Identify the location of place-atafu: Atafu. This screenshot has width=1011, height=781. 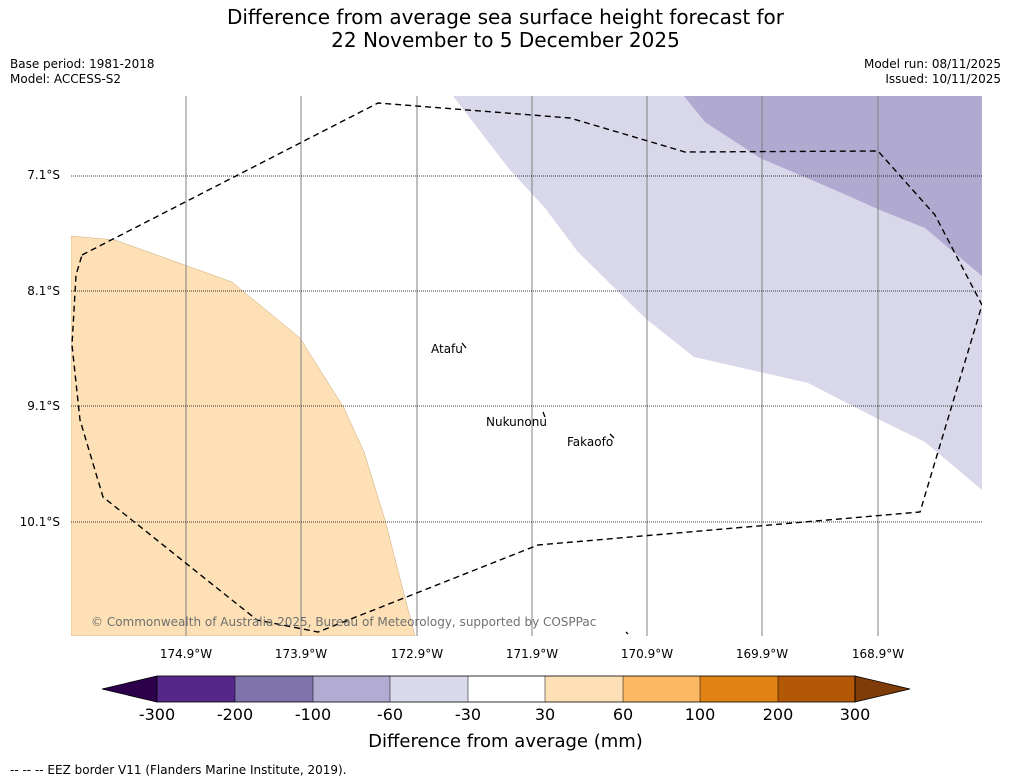
(447, 349).